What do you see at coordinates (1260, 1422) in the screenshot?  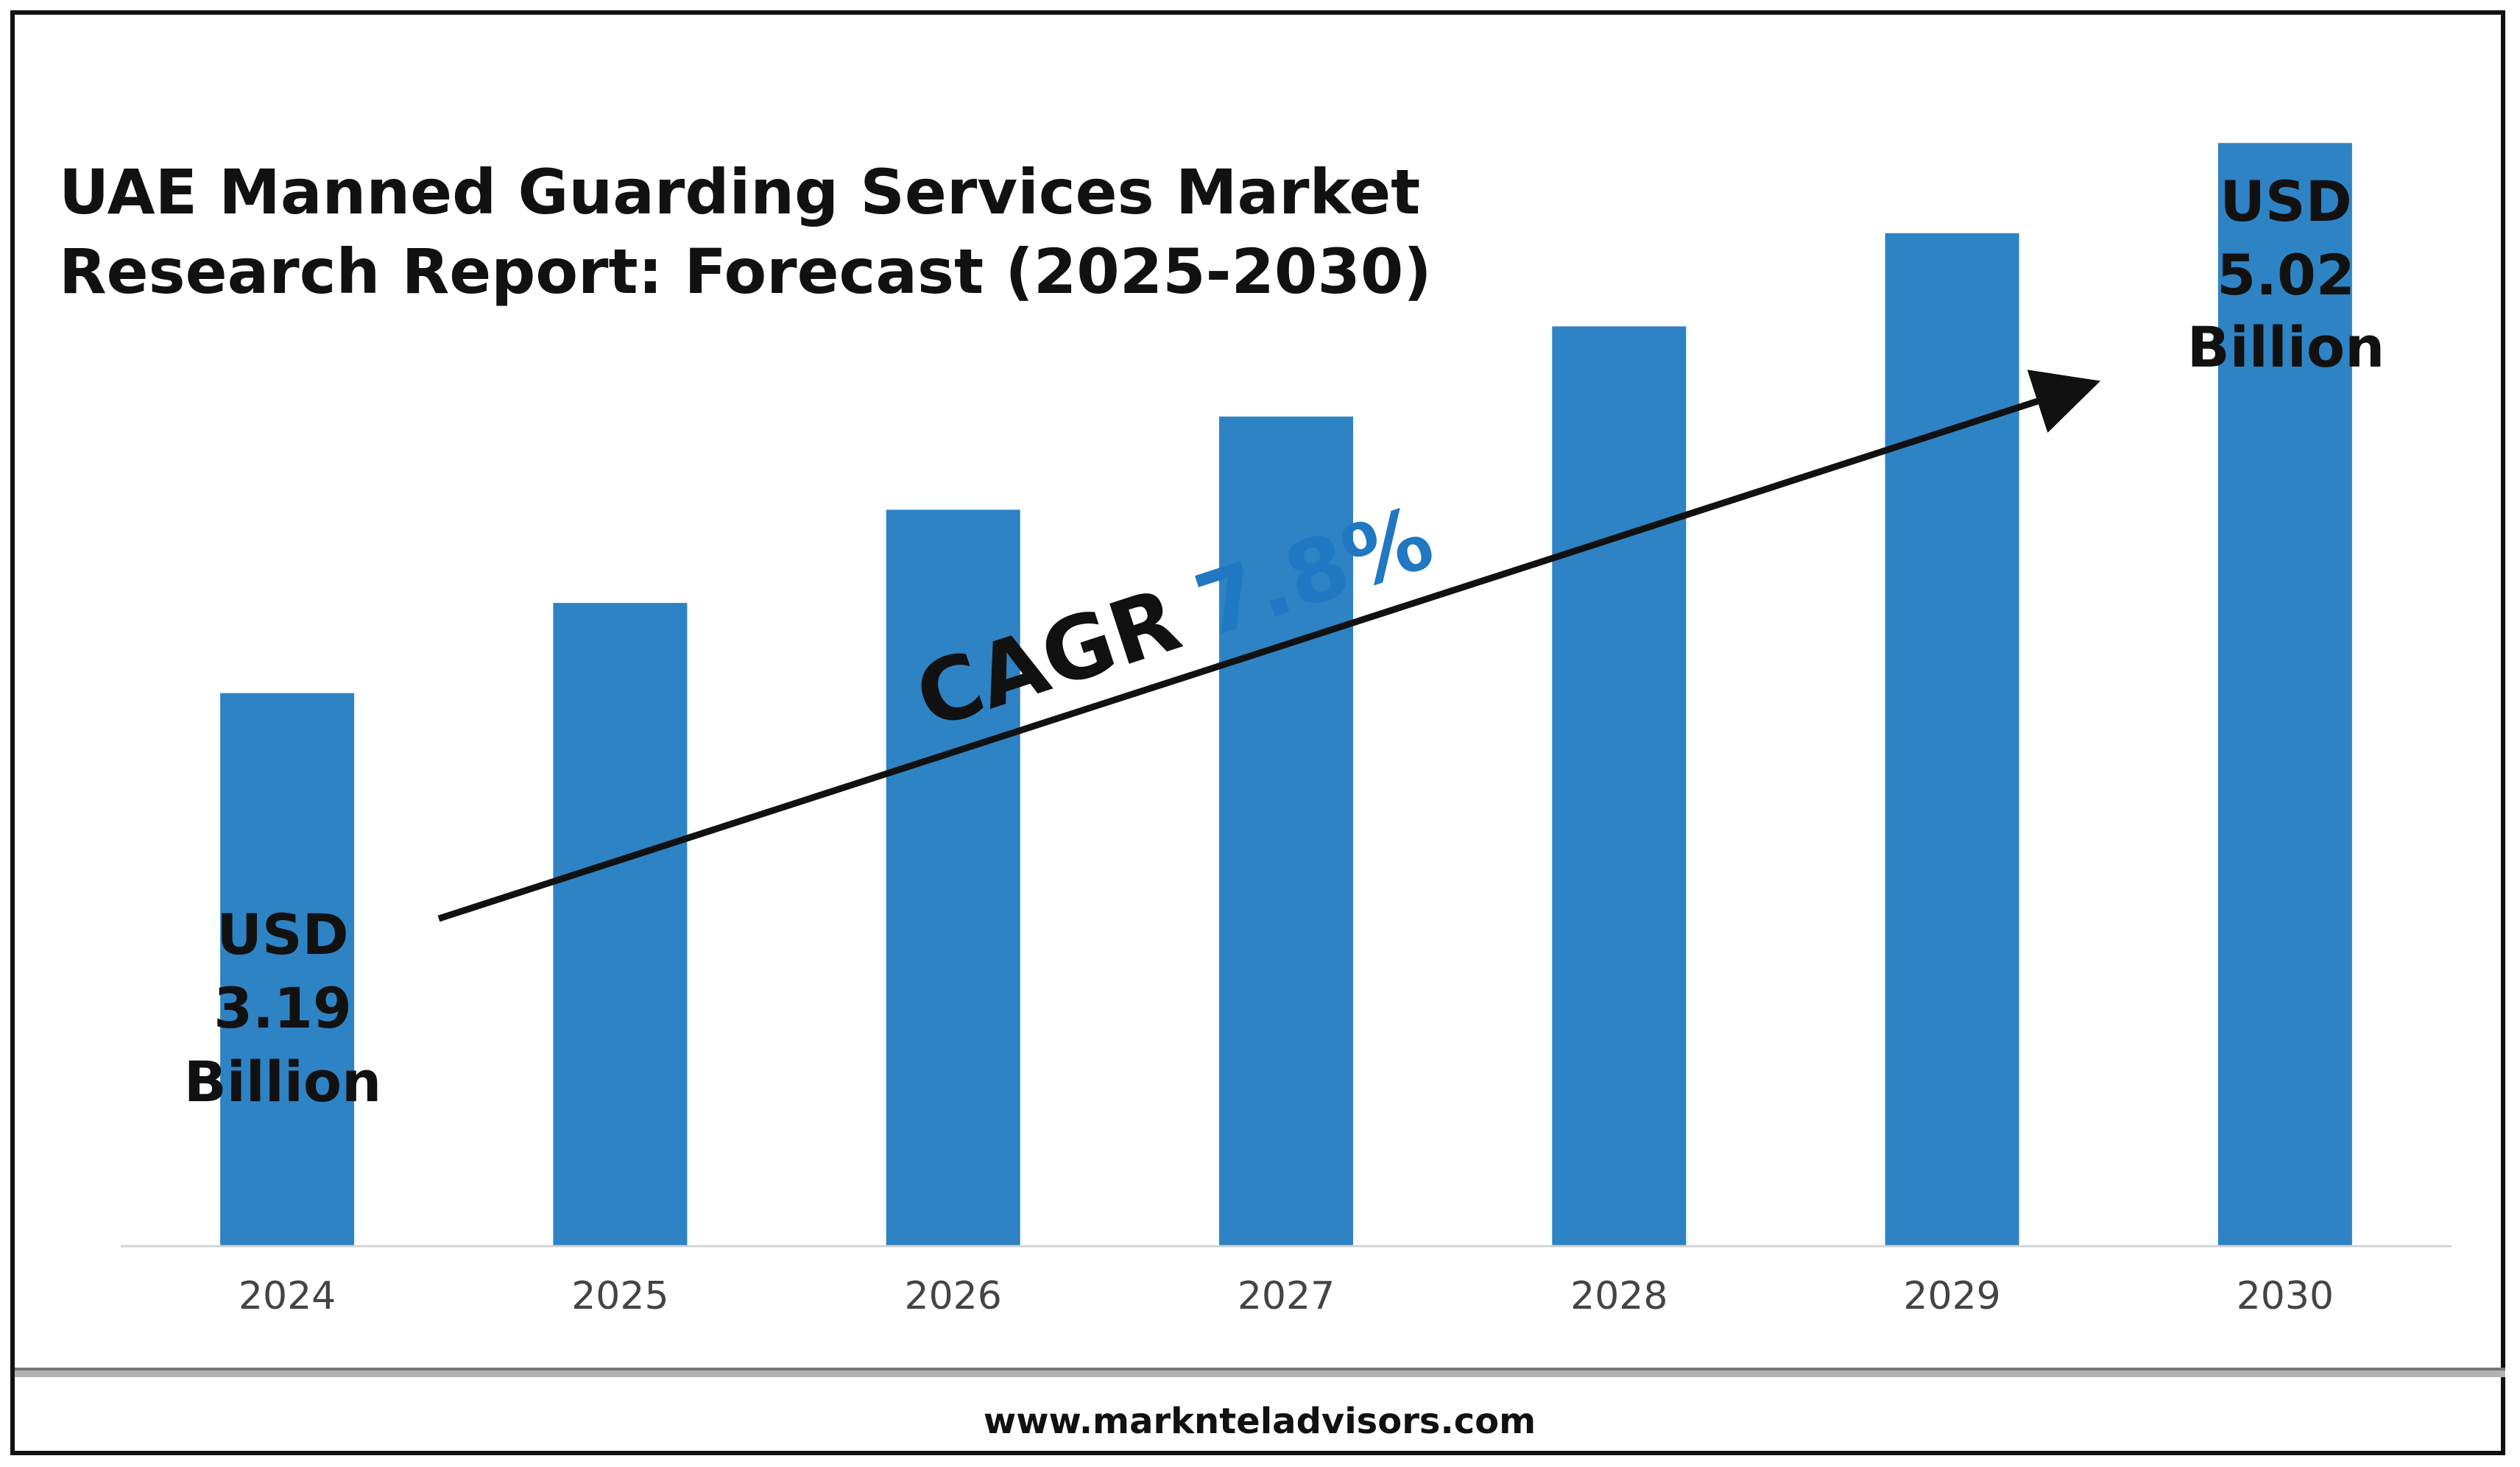 I see `footer-url: www.marknteladvisors.com` at bounding box center [1260, 1422].